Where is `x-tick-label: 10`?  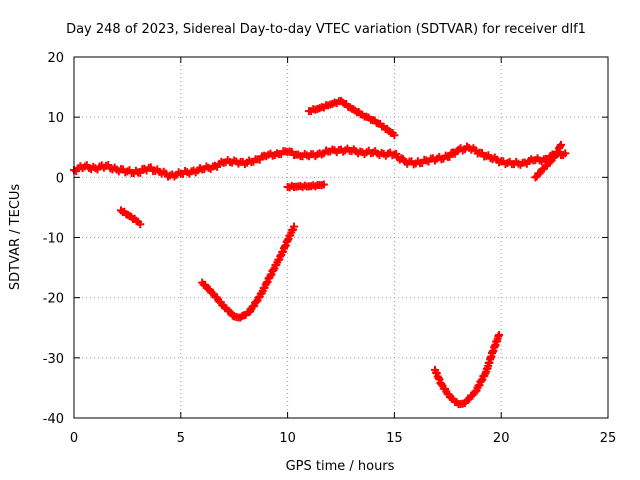 x-tick-label: 10 is located at coordinates (287, 438).